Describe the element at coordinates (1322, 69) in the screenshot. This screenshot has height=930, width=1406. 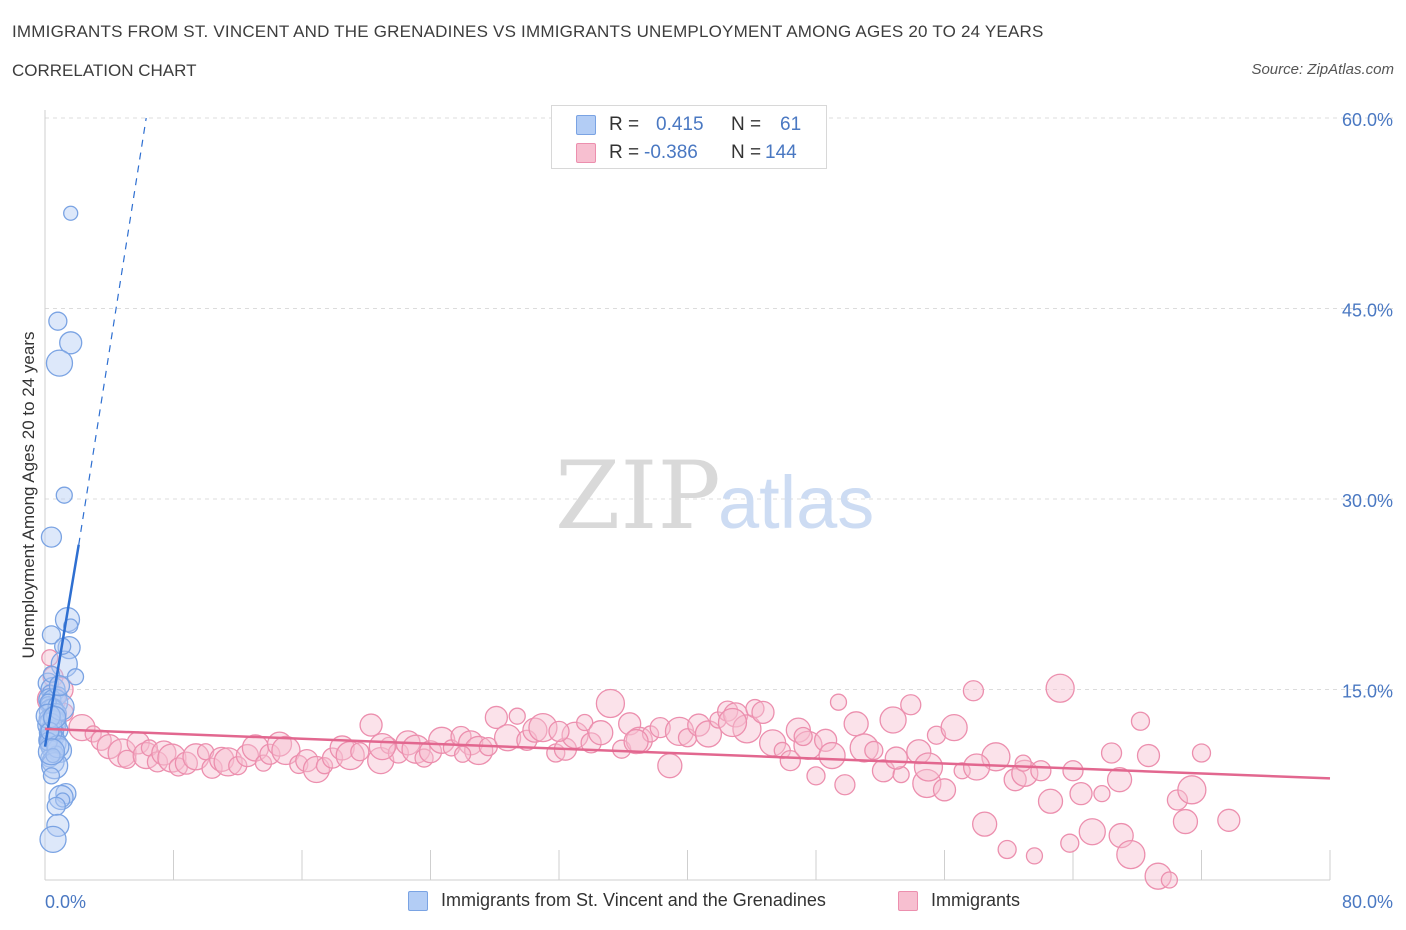
I see `source-label: Source: ZipAtlas.com` at that location.